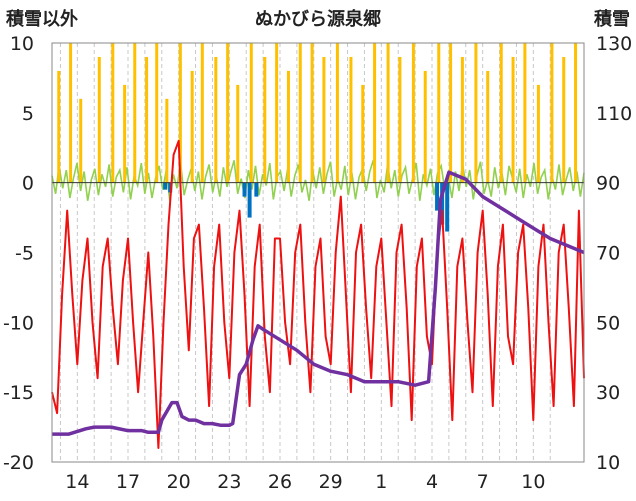 The height and width of the screenshot is (501, 636). What do you see at coordinates (18, 463) in the screenshot?
I see `left-tick-label: -20` at bounding box center [18, 463].